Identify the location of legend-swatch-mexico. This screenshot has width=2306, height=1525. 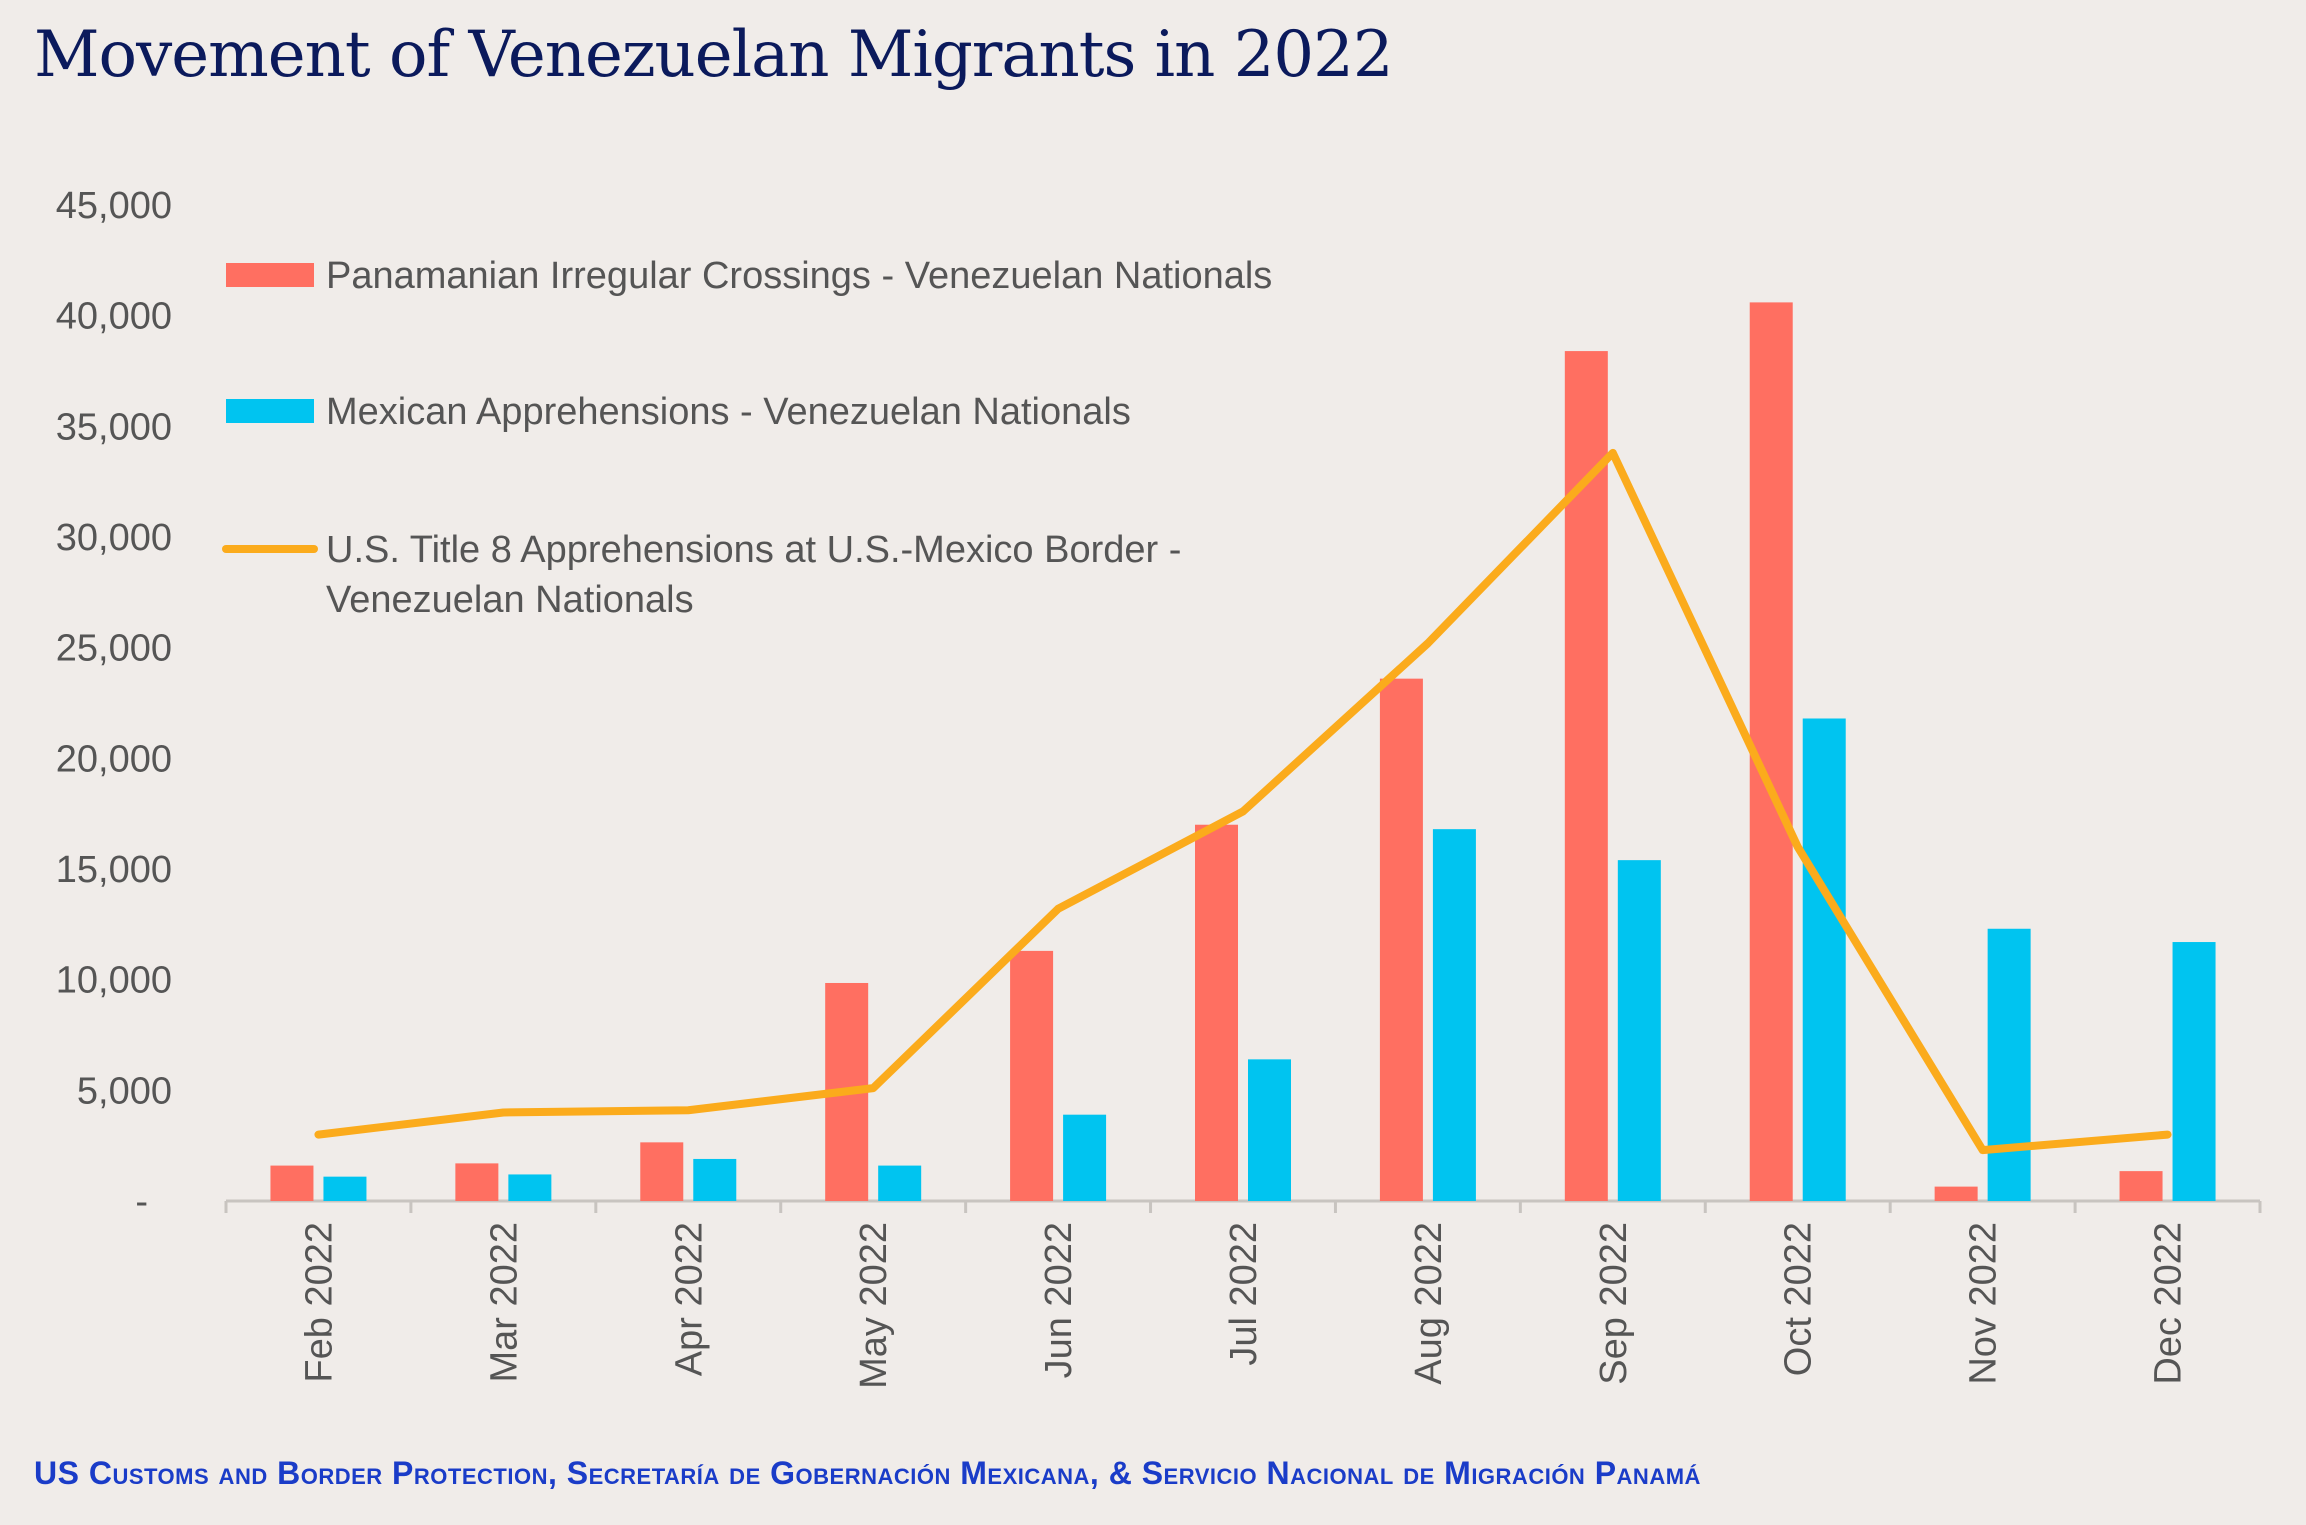
(270, 411).